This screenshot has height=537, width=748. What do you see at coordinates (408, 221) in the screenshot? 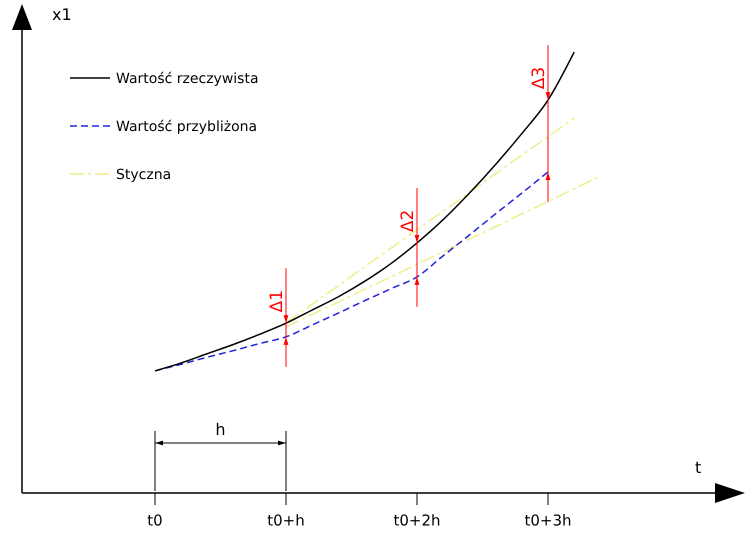
I see `annotation: Δ2` at bounding box center [408, 221].